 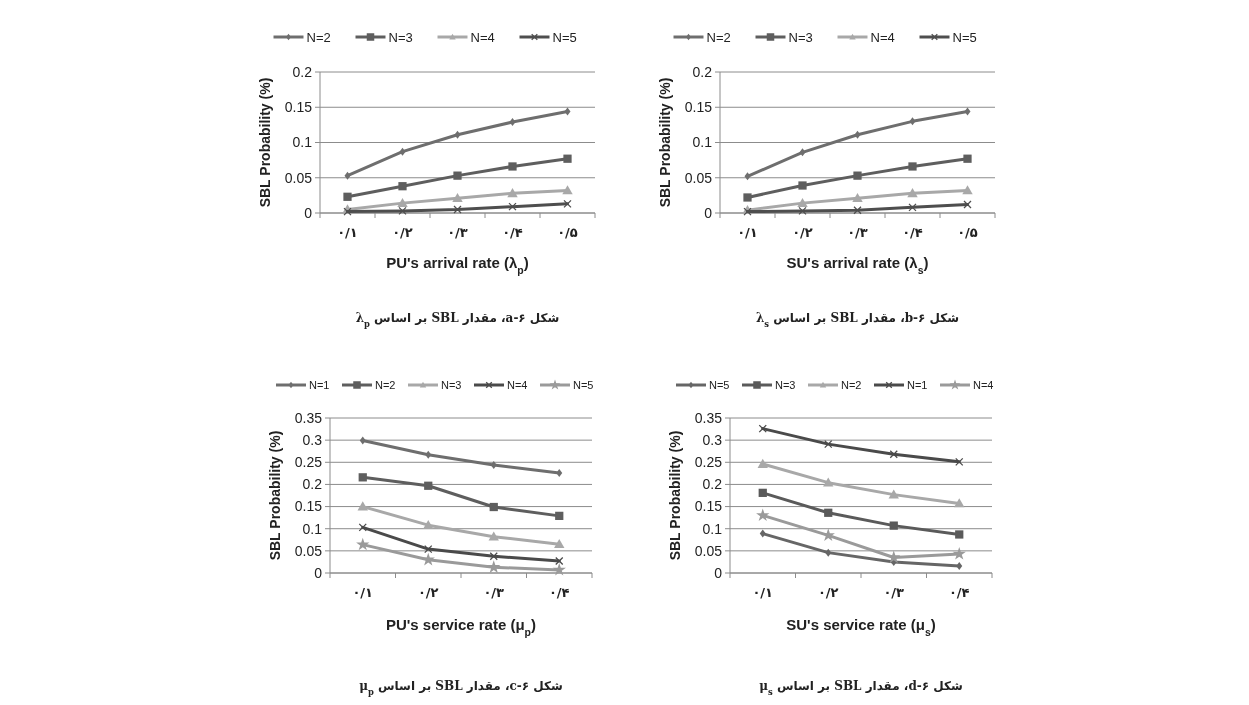 What do you see at coordinates (457, 265) in the screenshot?
I see `x-axis-title: PU's arrival rate (λ$_{p}$)` at bounding box center [457, 265].